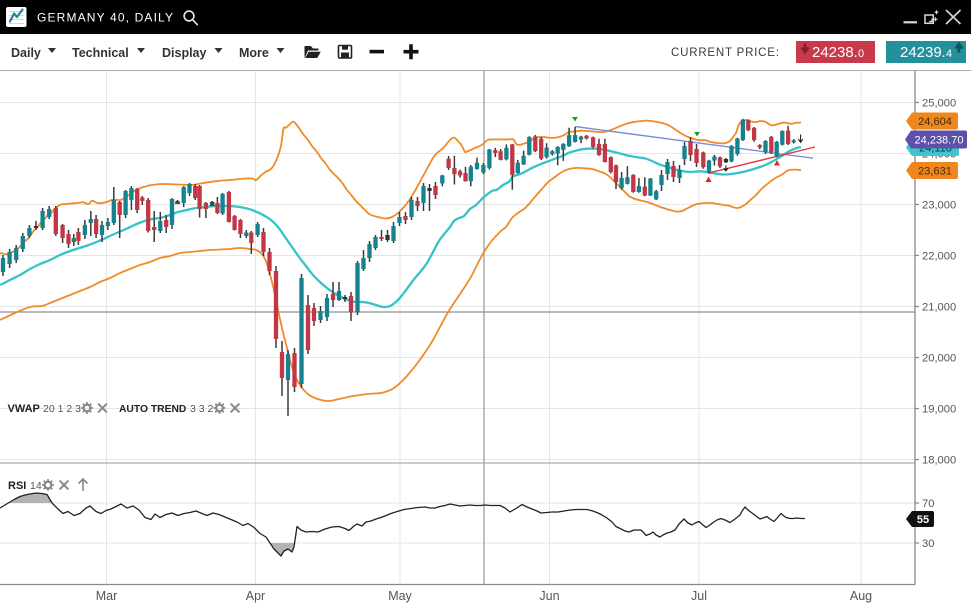 The image size is (971, 610). Describe the element at coordinates (949, 54) in the screenshot. I see `svg-text: 4` at that location.